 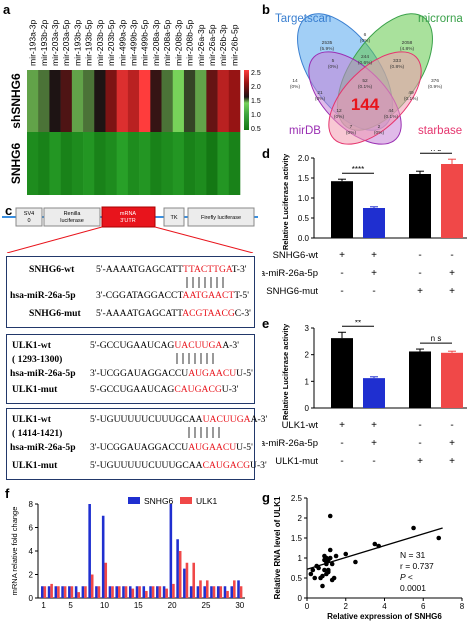 I want to click on heatmap-column-label: mir-499b-5p, so click(x=145, y=42).